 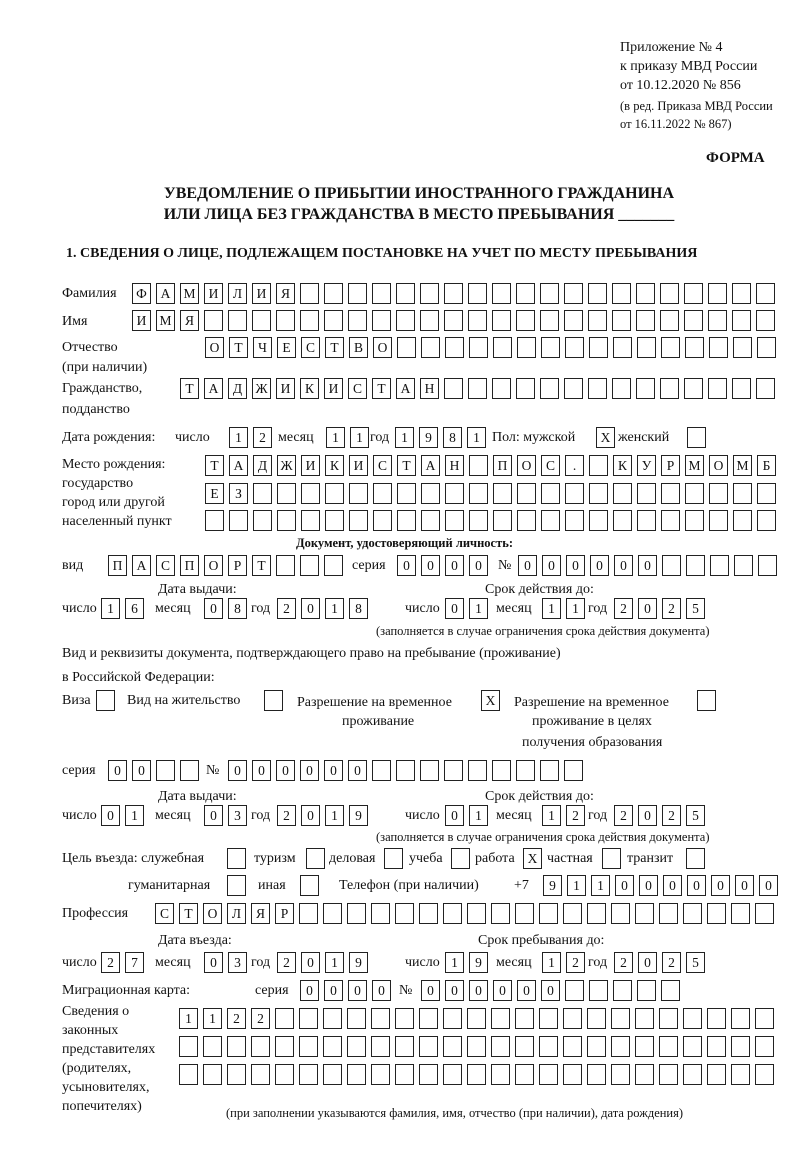 What do you see at coordinates (237, 388) in the screenshot?
I see `char-box-citizenship: Д` at bounding box center [237, 388].